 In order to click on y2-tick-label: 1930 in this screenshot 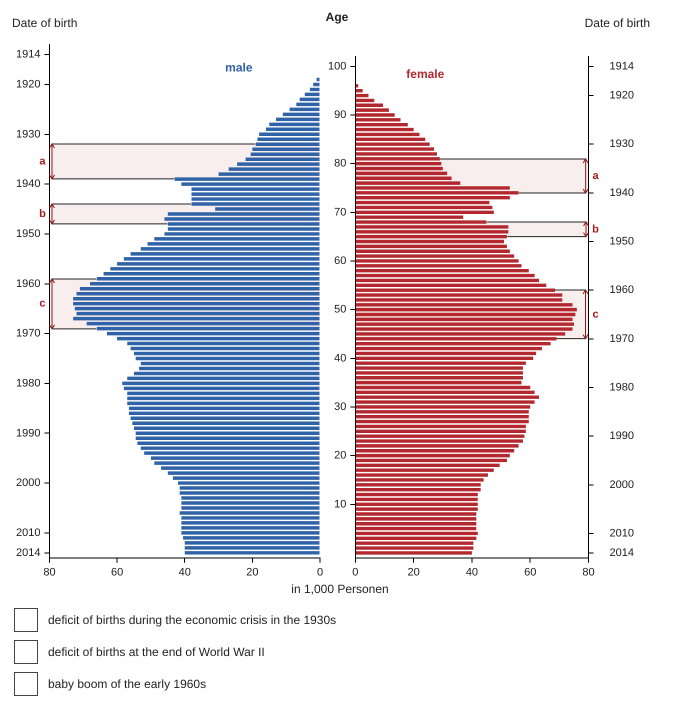, I will do `click(622, 144)`.